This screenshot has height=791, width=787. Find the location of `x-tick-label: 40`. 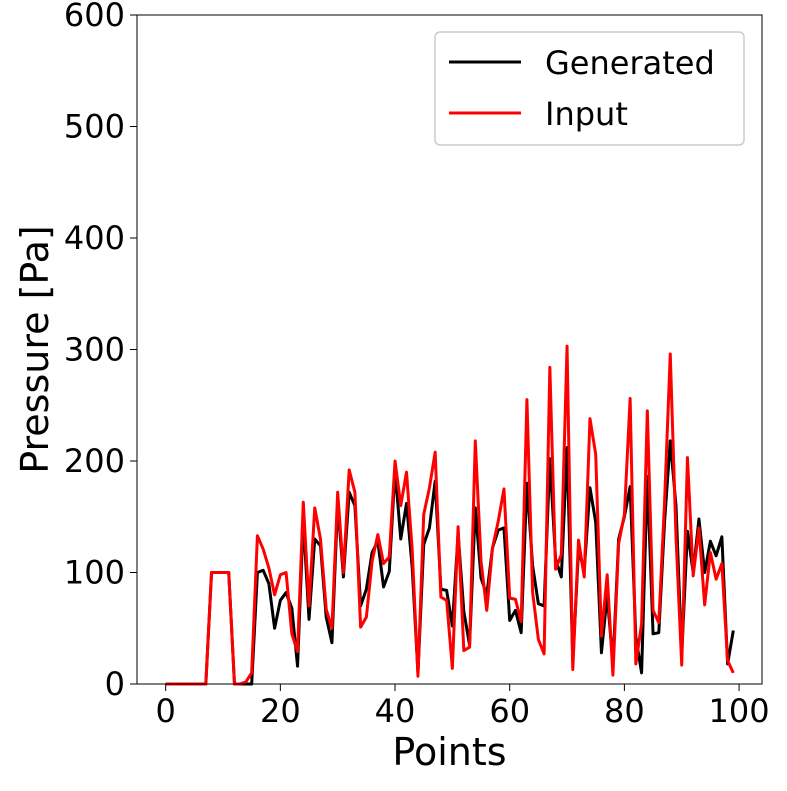

x-tick-label: 40 is located at coordinates (395, 711).